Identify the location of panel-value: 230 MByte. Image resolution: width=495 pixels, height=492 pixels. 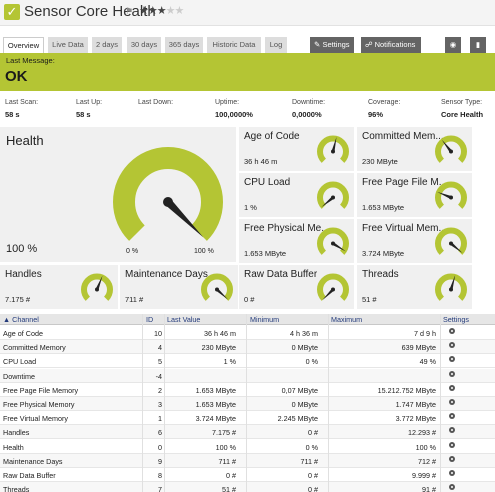
(380, 161).